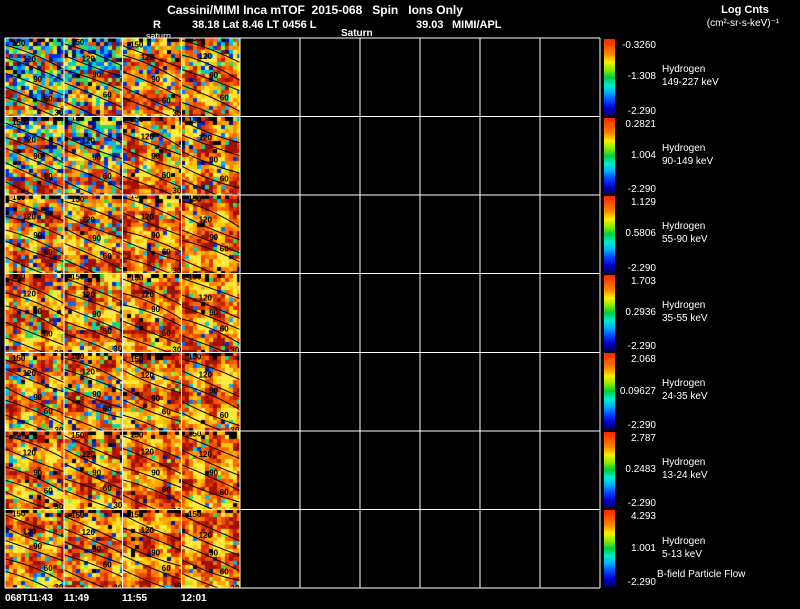  What do you see at coordinates (685, 475) in the screenshot?
I see `energy-range: 13-24 keV` at bounding box center [685, 475].